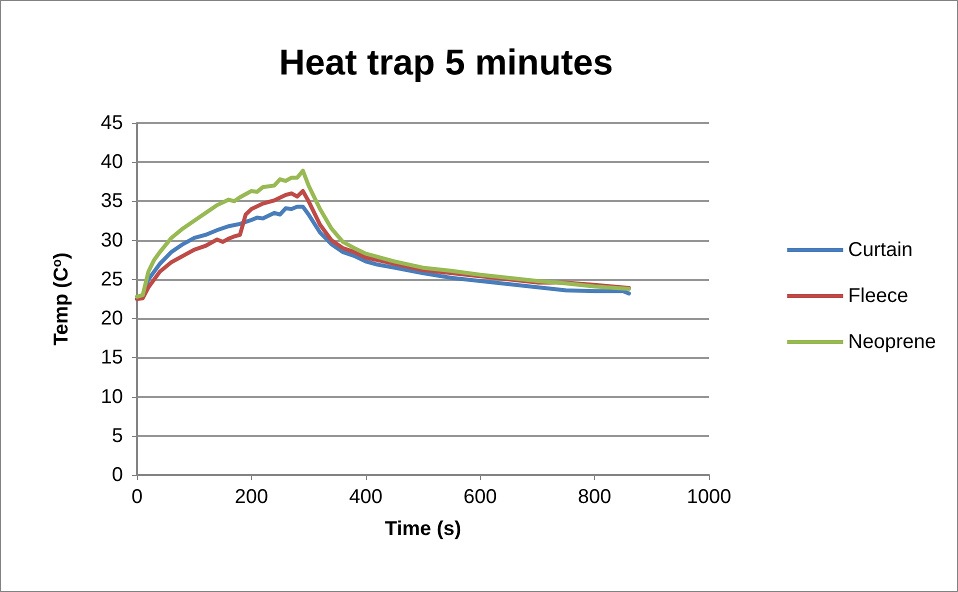  What do you see at coordinates (383, 233) in the screenshot?
I see `line-series` at bounding box center [383, 233].